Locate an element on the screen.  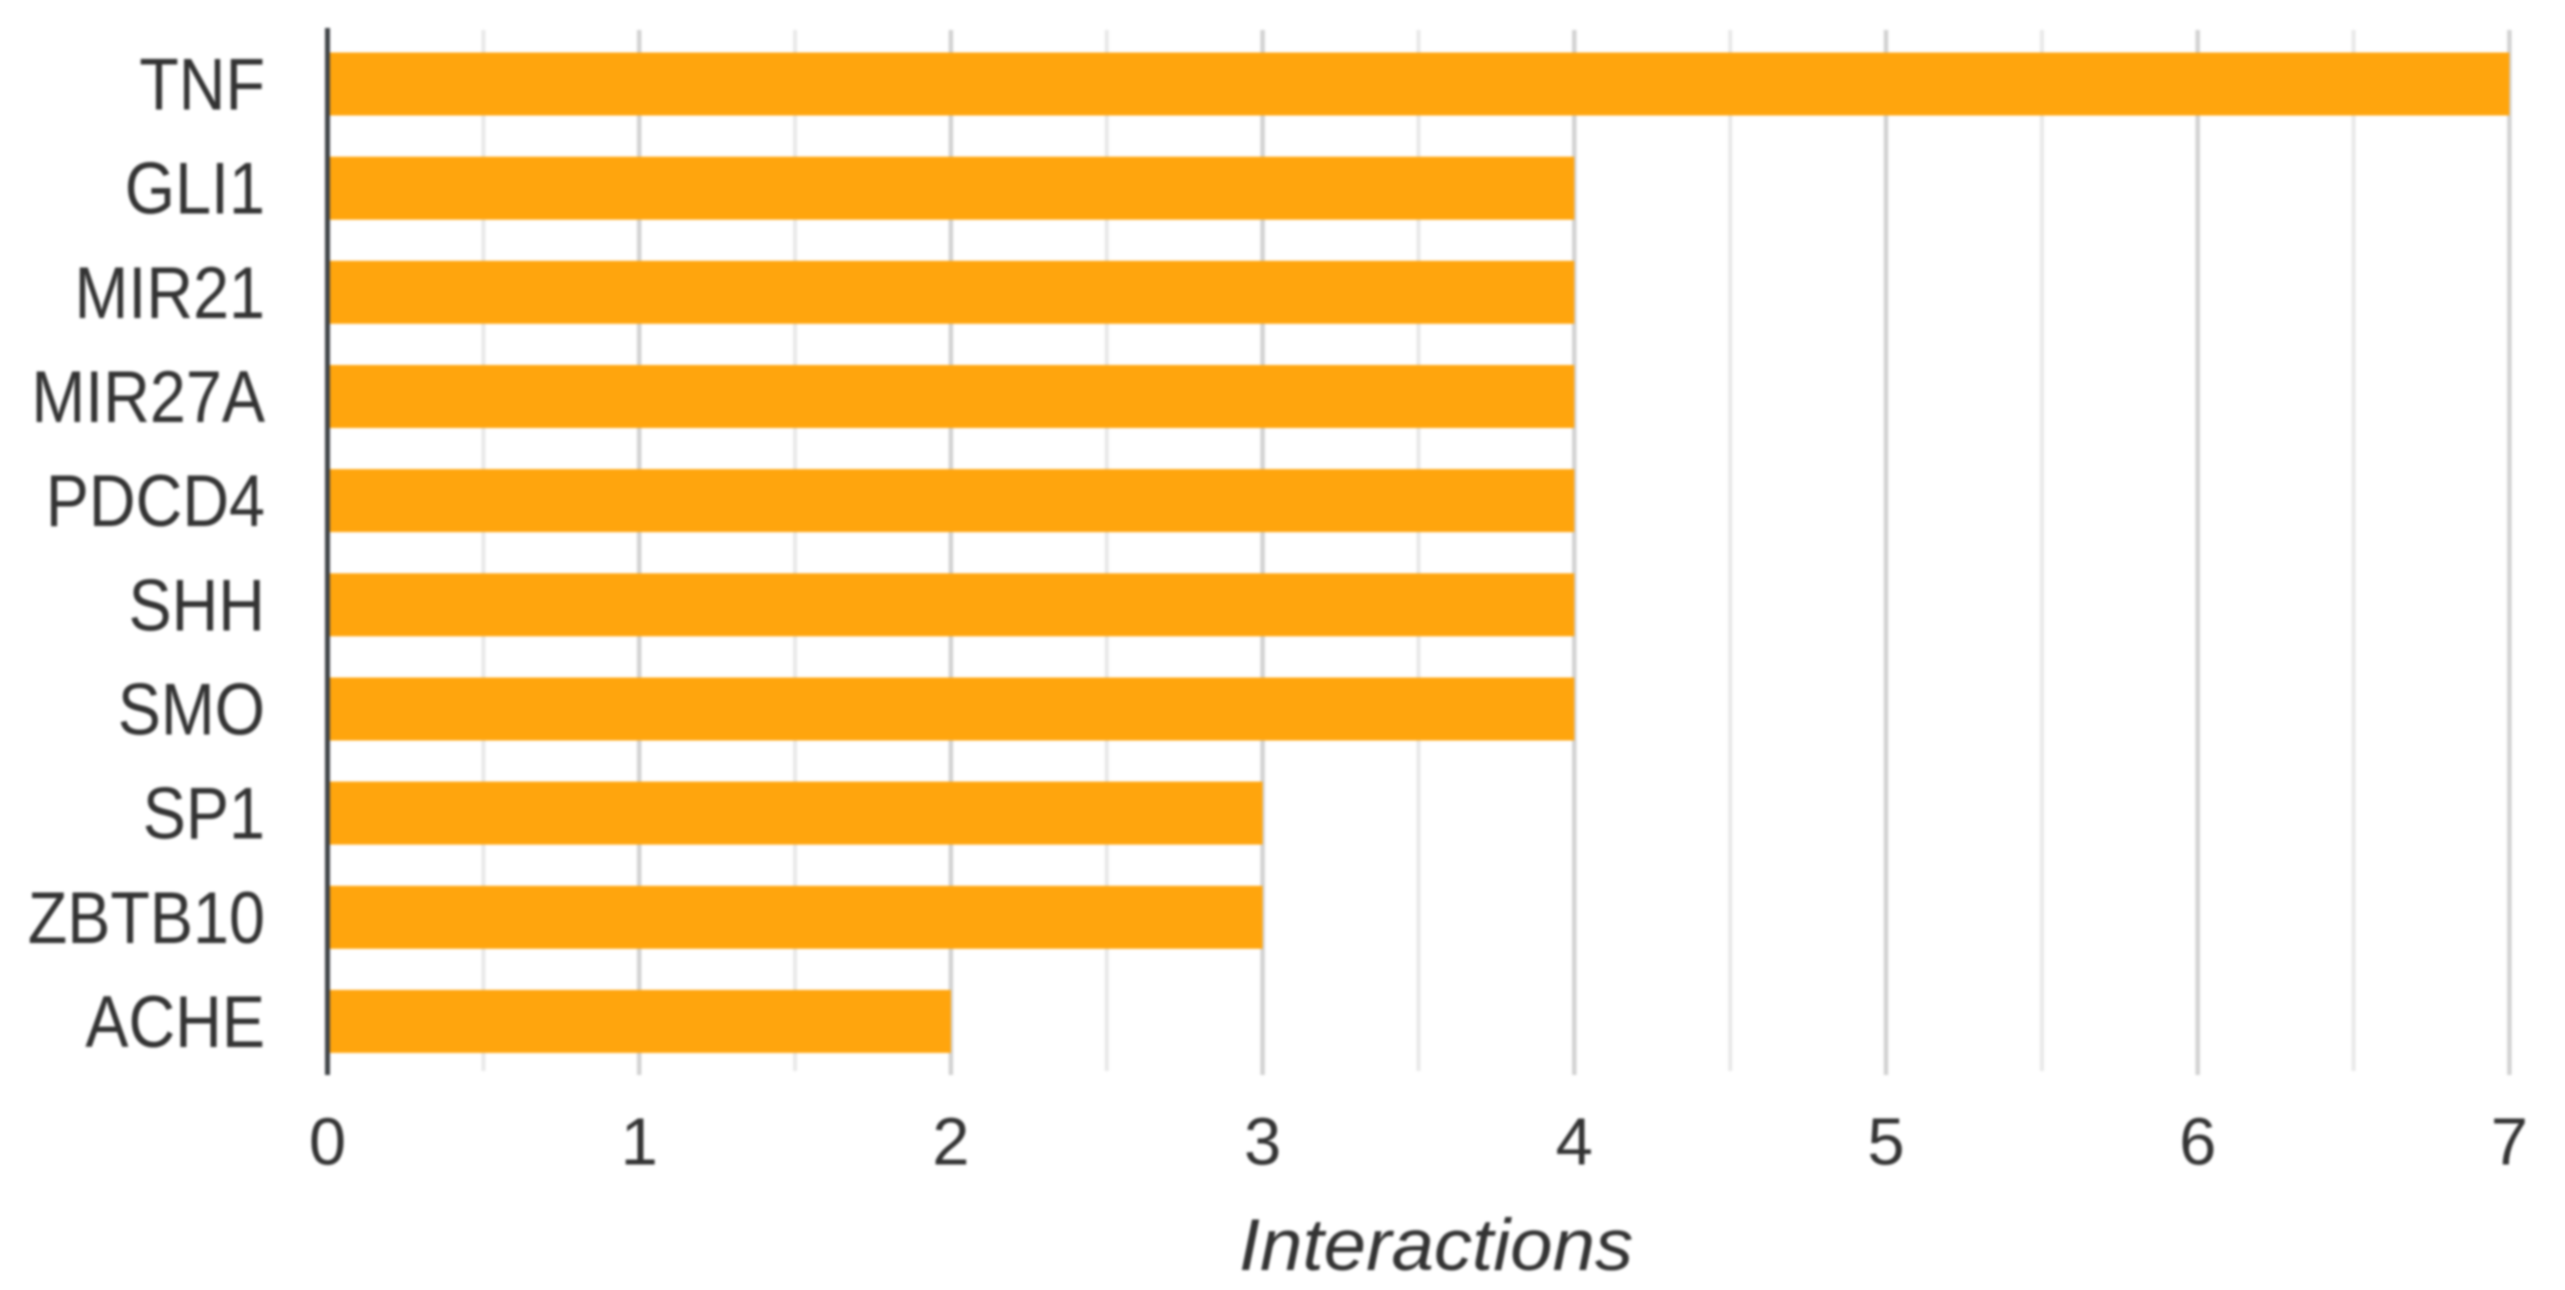
svg-text: 4 is located at coordinates (1574, 1142).